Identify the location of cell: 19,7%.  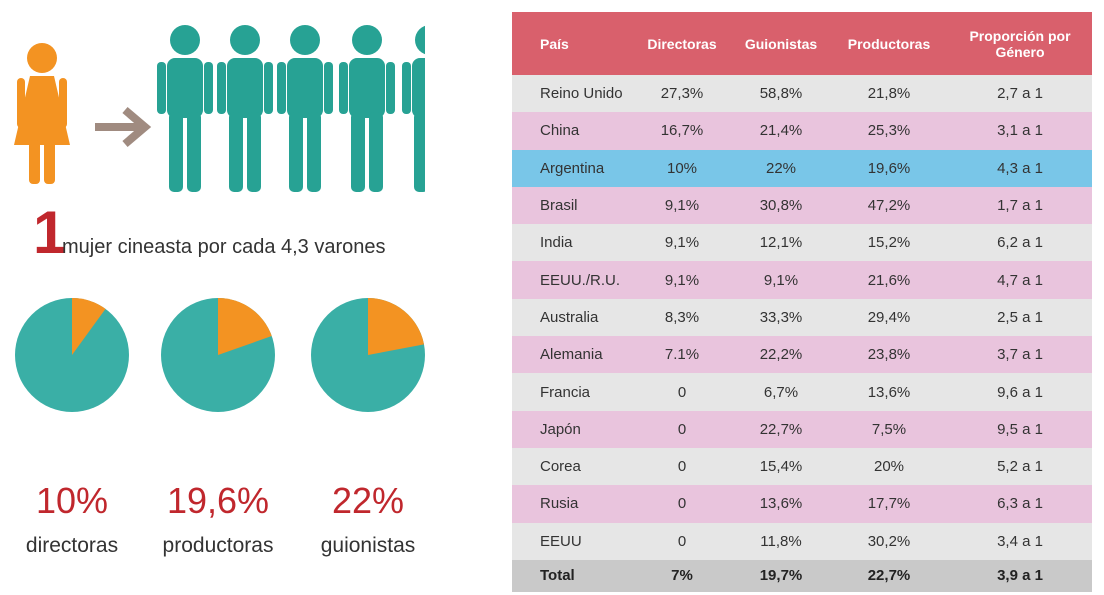
(781, 576).